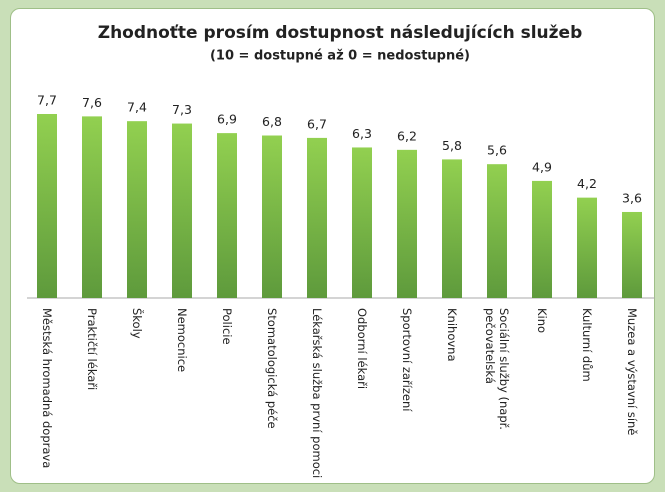 This screenshot has height=492, width=665. Describe the element at coordinates (182, 109) in the screenshot. I see `value-label: 7,3` at that location.